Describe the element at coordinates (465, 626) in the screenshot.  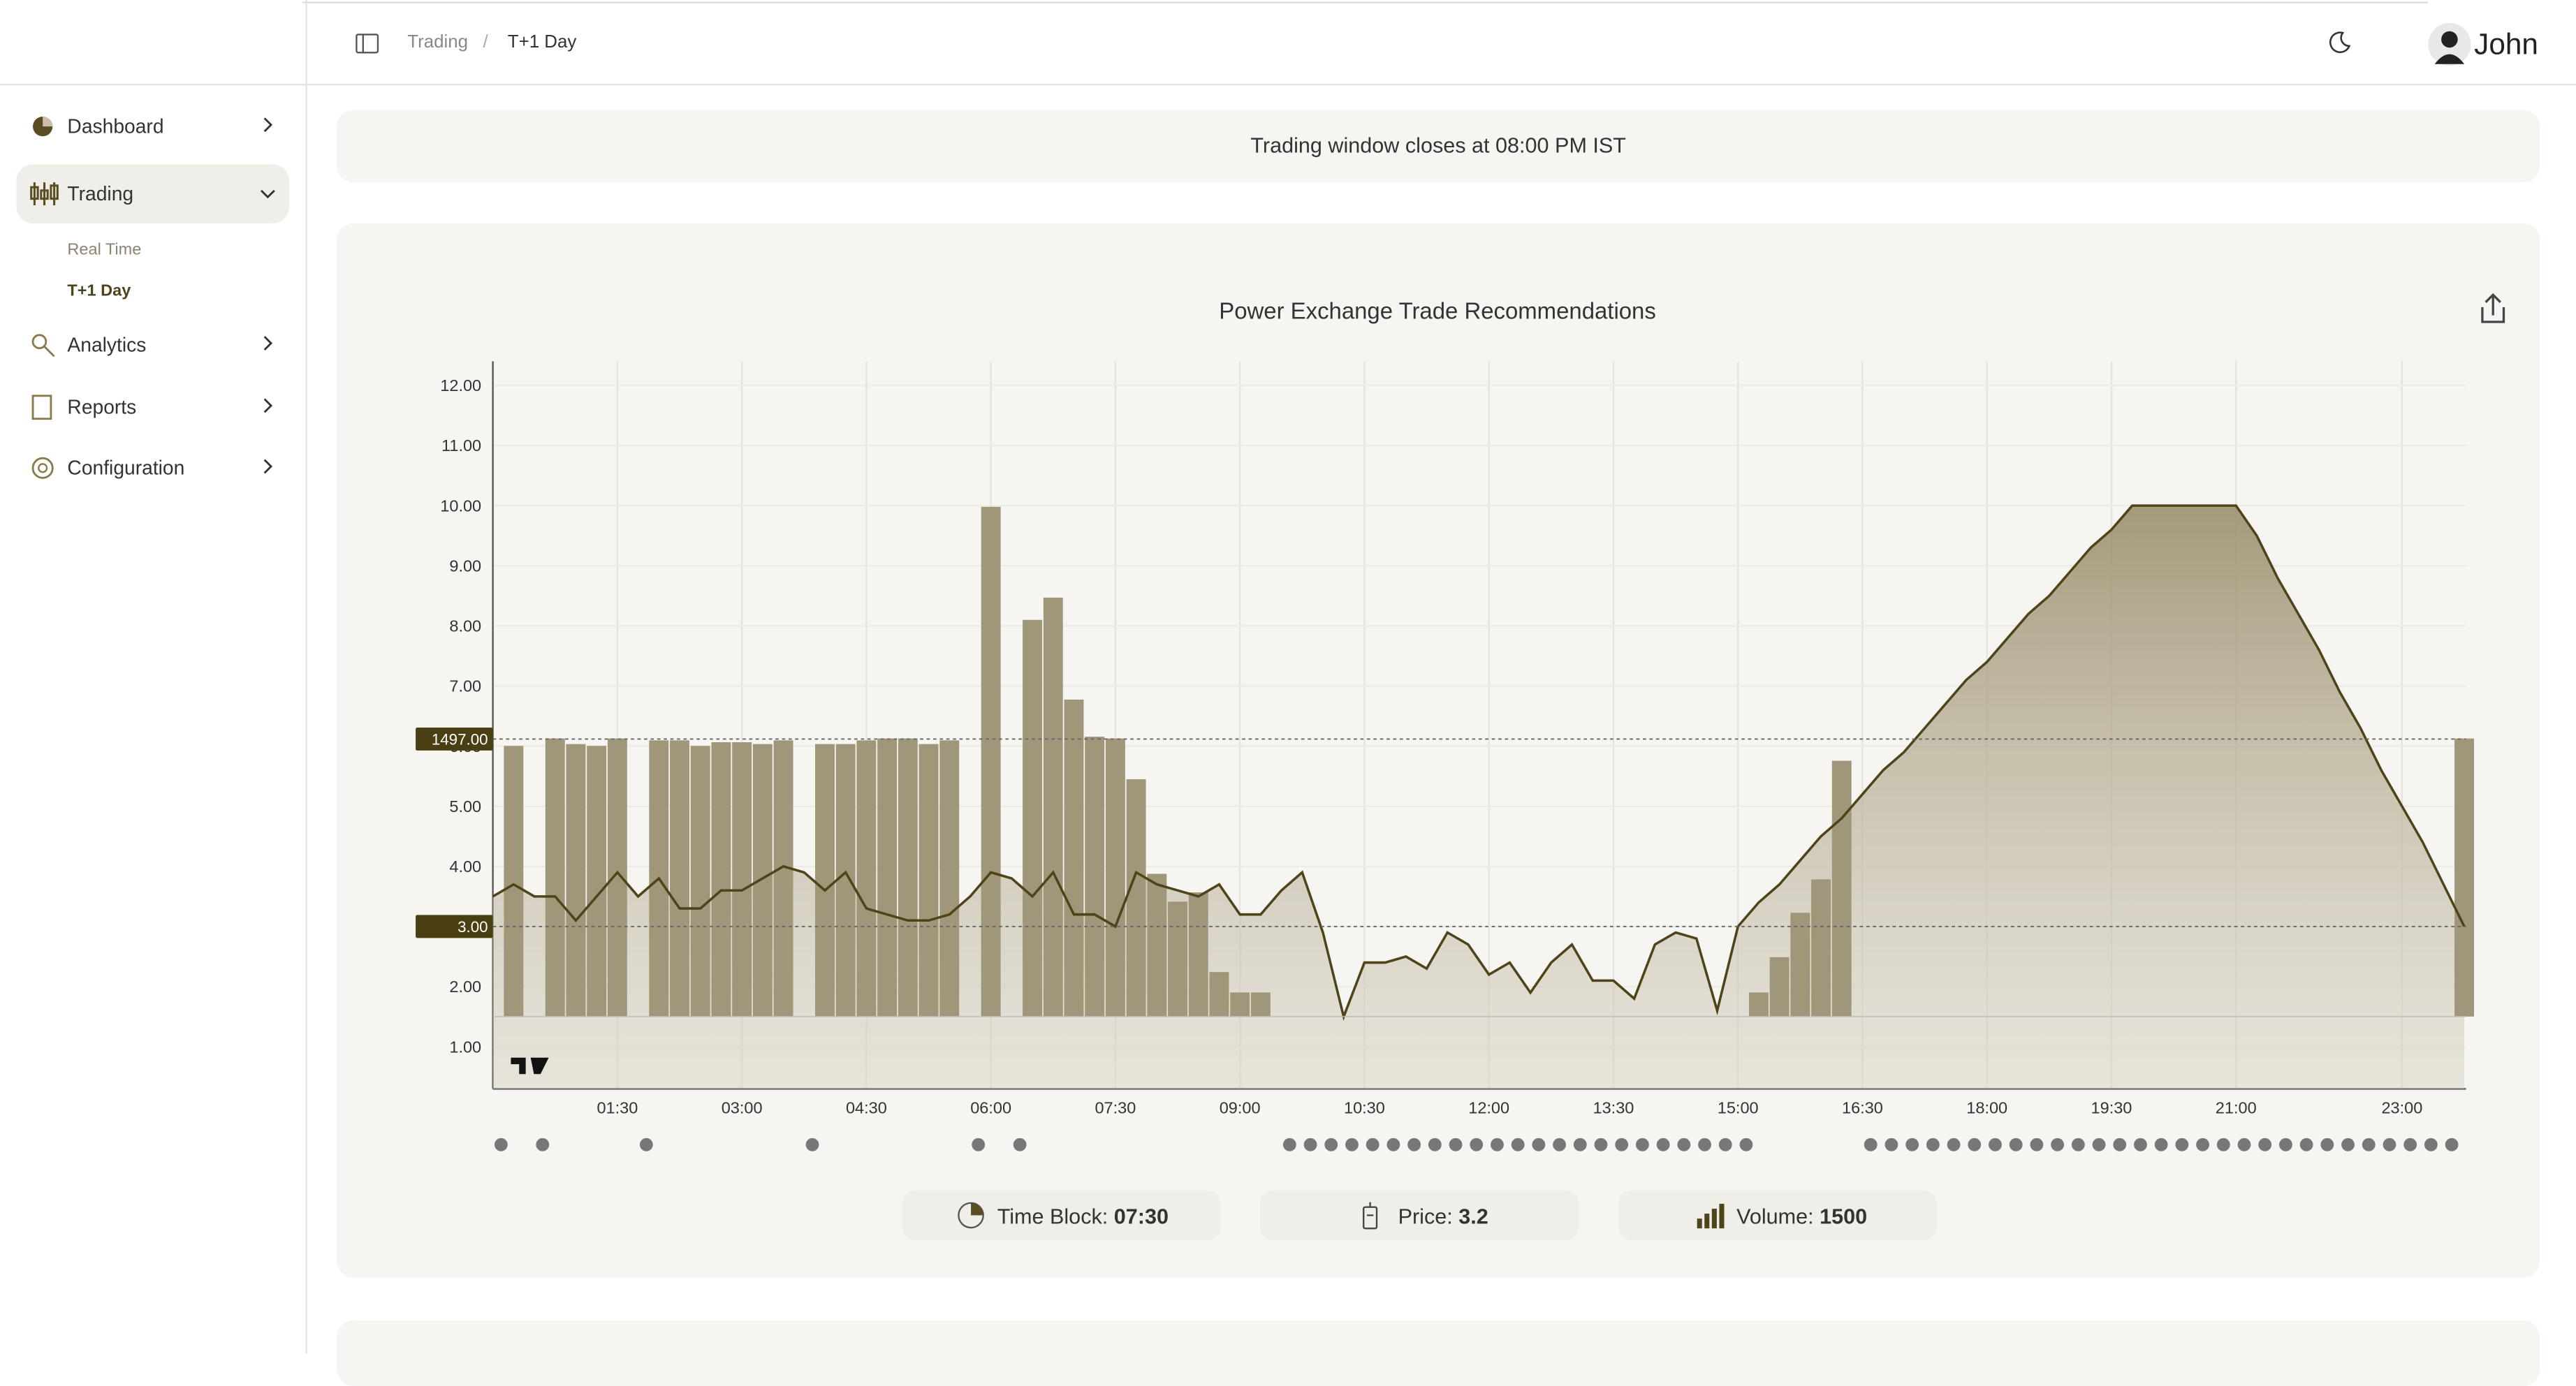
I see `y-tick-label: 8.00` at that location.